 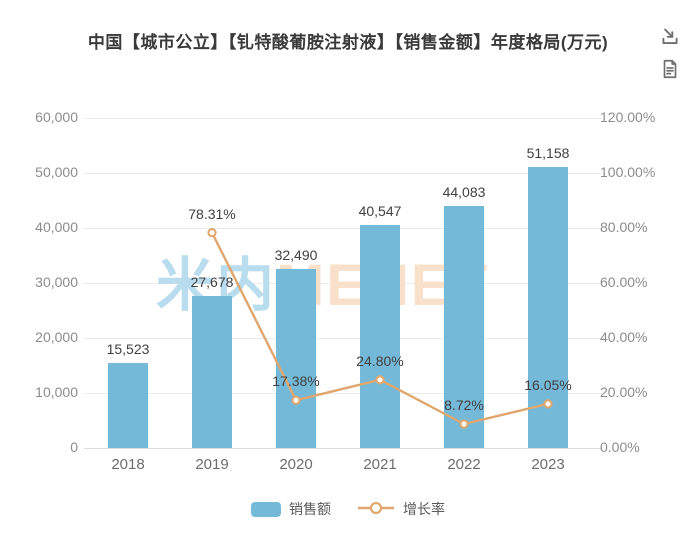 I want to click on y-axis-left-tick: 0, so click(x=74, y=447).